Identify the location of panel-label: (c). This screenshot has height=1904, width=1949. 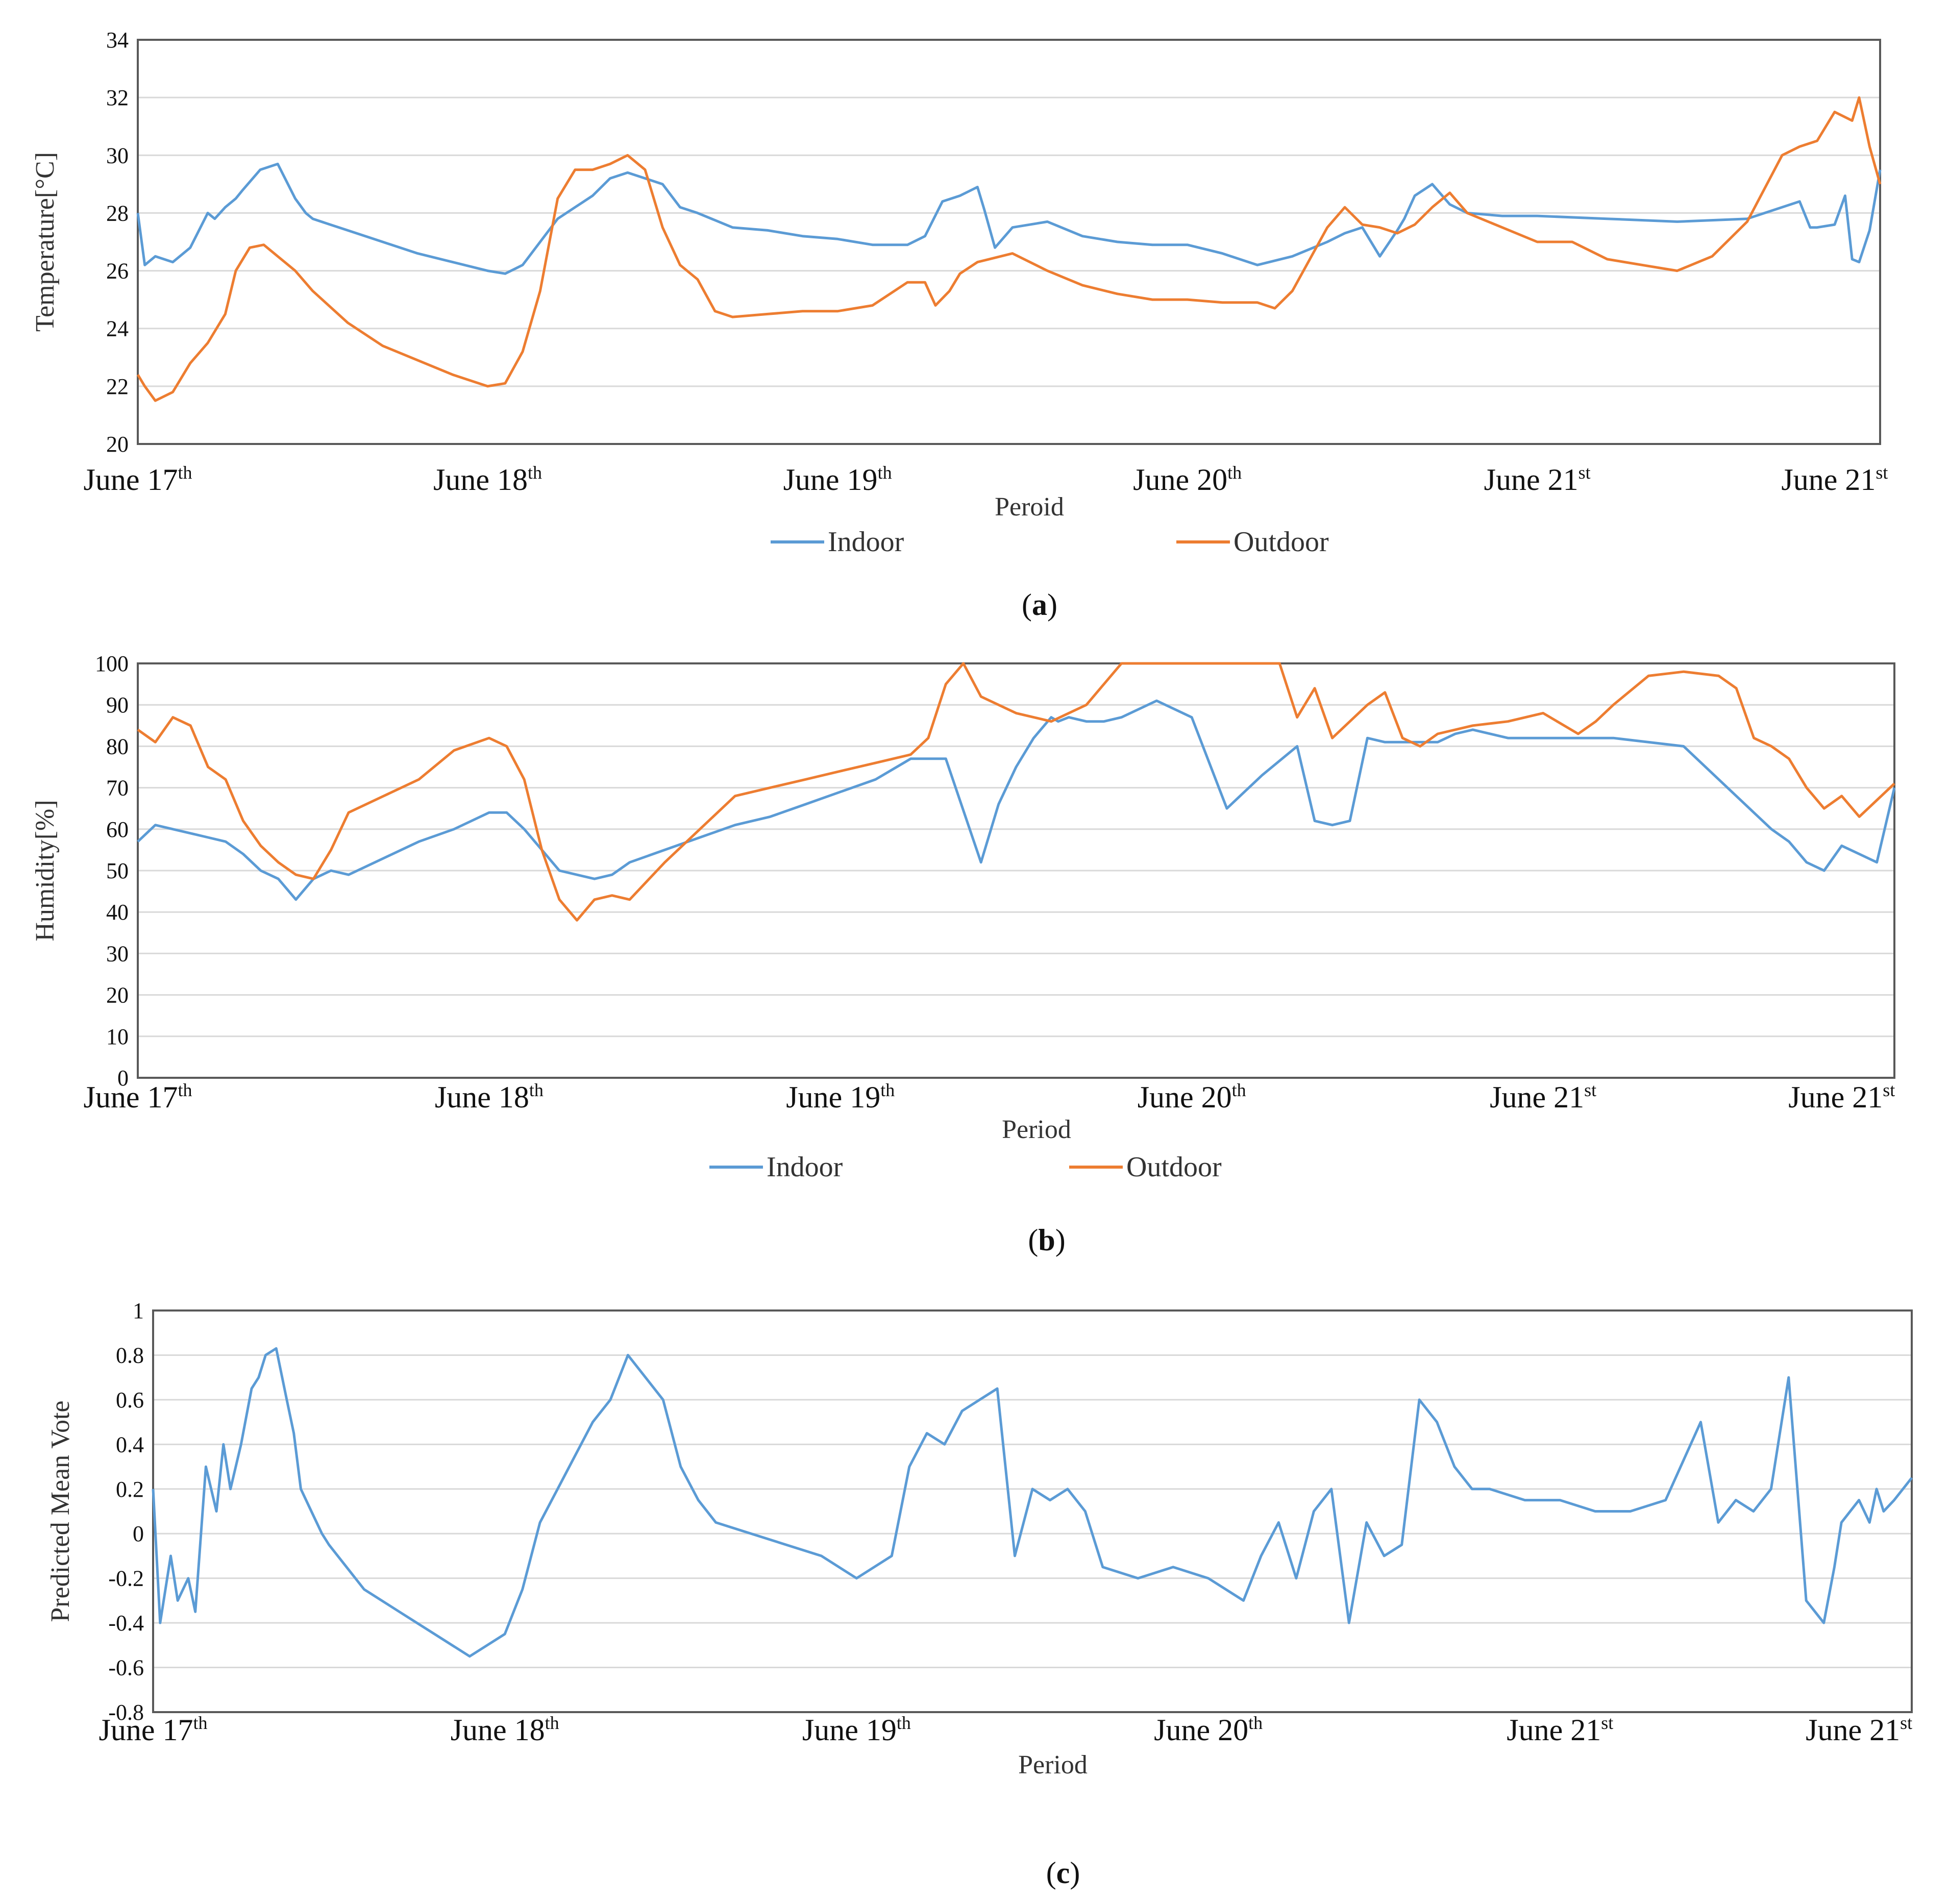
(1063, 1873).